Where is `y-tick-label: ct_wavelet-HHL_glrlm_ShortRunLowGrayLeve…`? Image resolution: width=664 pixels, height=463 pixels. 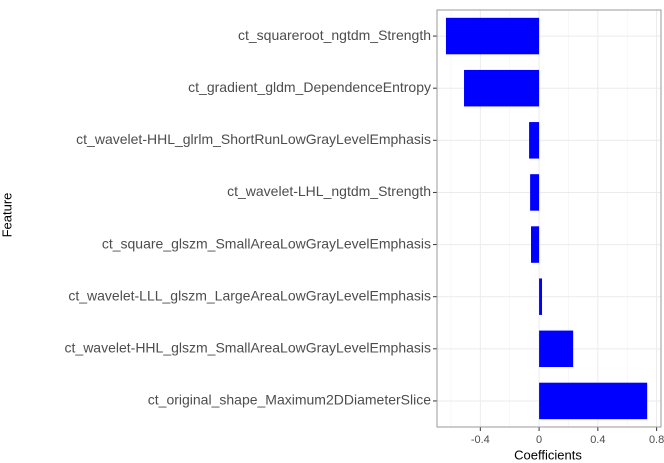 y-tick-label: ct_wavelet-HHL_glrlm_ShortRunLowGrayLeve… is located at coordinates (253, 139).